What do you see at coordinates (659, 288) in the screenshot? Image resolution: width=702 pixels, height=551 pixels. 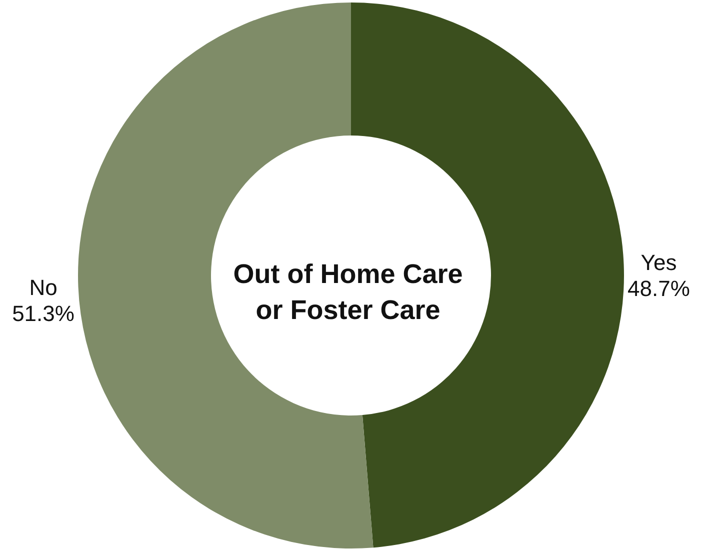 I see `data-label: 48.7%` at bounding box center [659, 288].